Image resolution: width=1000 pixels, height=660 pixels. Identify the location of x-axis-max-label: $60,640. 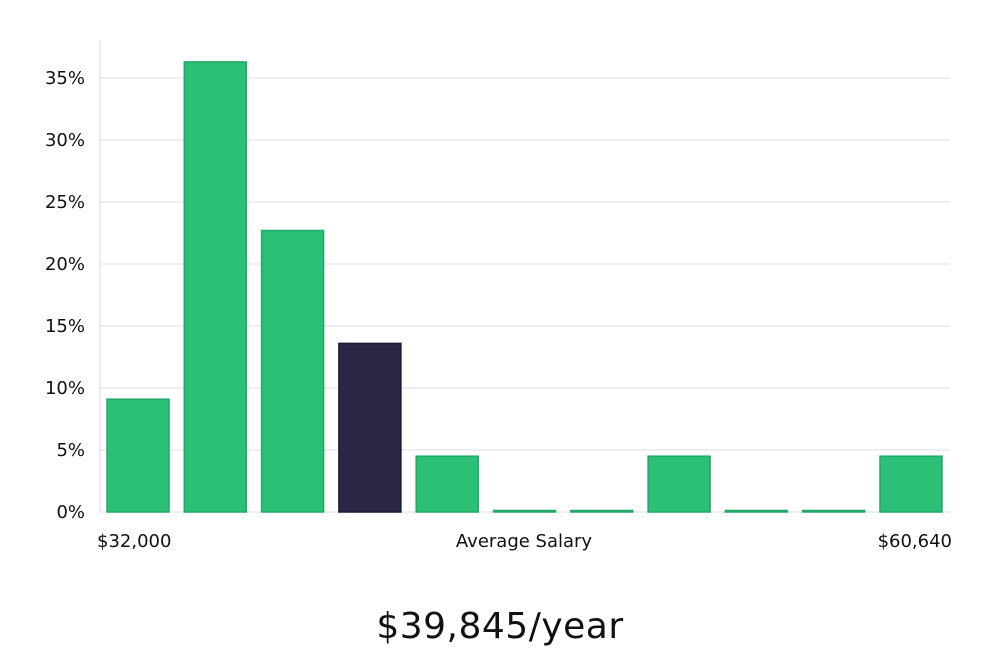
(915, 541).